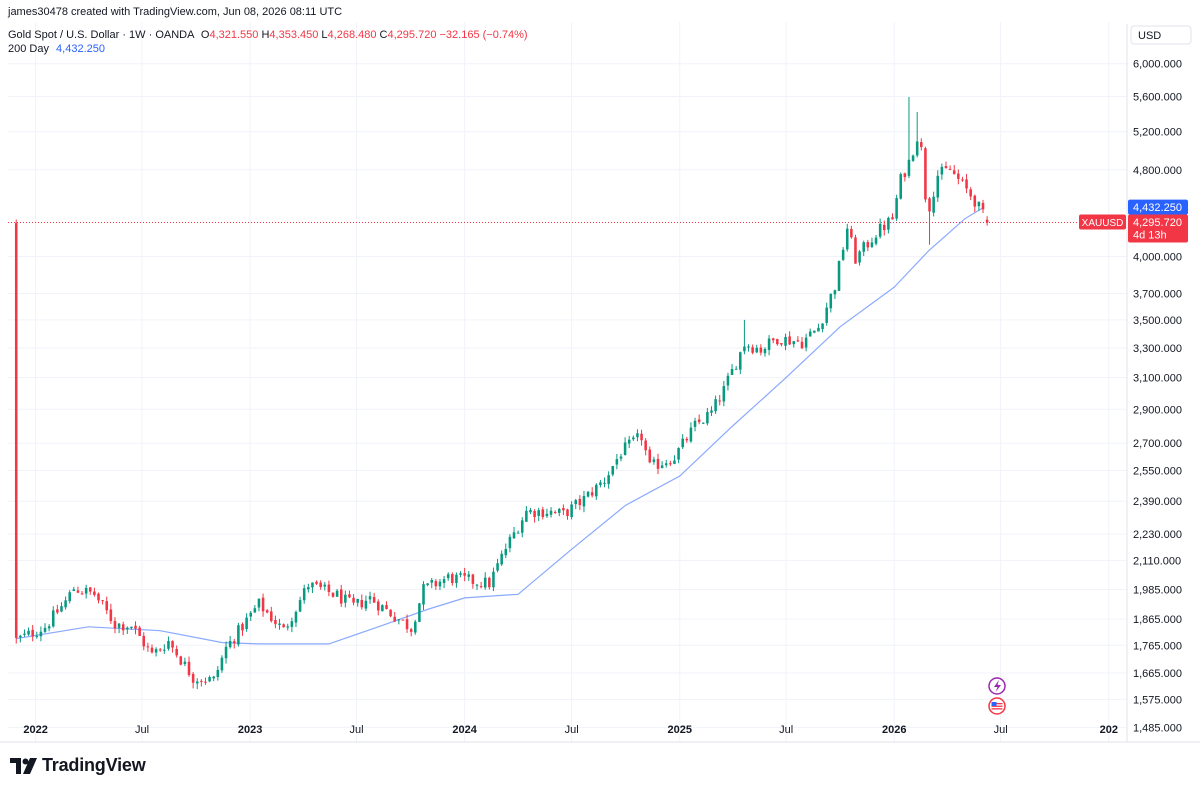 This screenshot has width=1200, height=789. I want to click on ma-legend: 200 Day 4,432.250, so click(56, 49).